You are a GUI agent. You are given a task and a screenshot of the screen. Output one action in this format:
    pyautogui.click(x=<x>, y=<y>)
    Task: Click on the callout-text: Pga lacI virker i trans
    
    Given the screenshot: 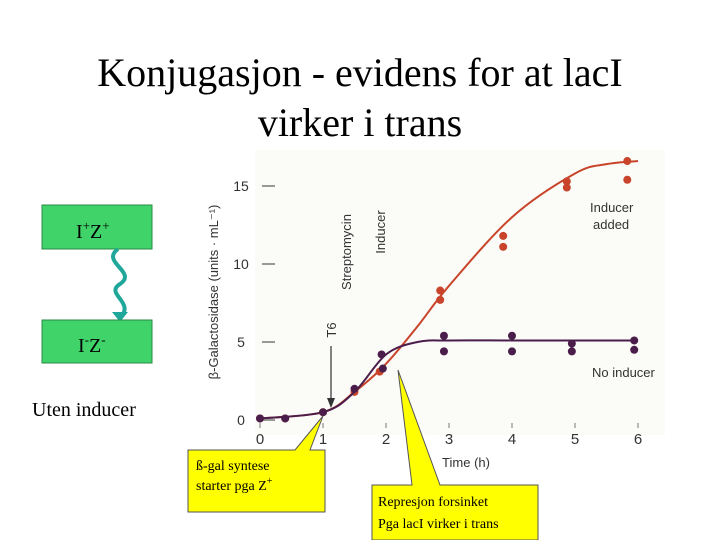 What is the action you would take?
    pyautogui.click(x=438, y=524)
    